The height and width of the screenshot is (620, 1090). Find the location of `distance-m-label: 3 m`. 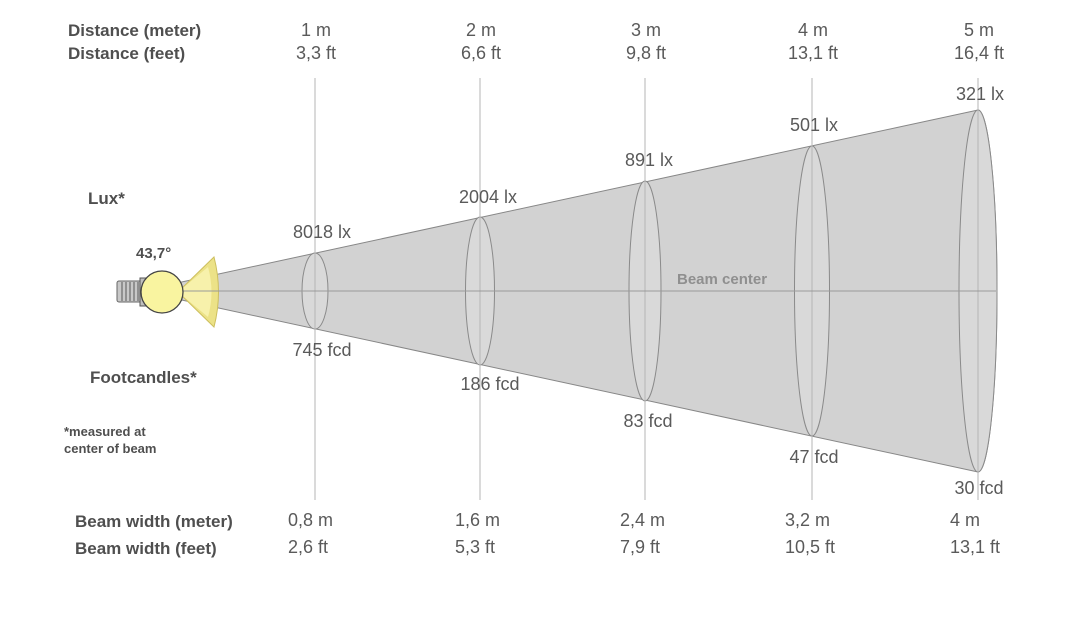

distance-m-label: 3 m is located at coordinates (646, 30).